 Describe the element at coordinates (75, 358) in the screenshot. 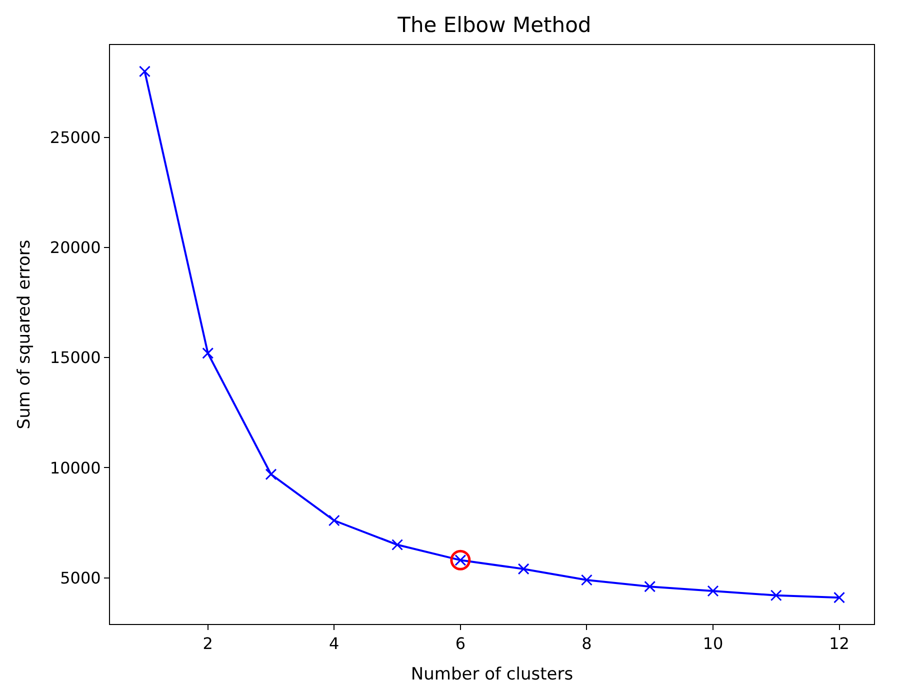

I see `y-tick-label: 15000` at that location.